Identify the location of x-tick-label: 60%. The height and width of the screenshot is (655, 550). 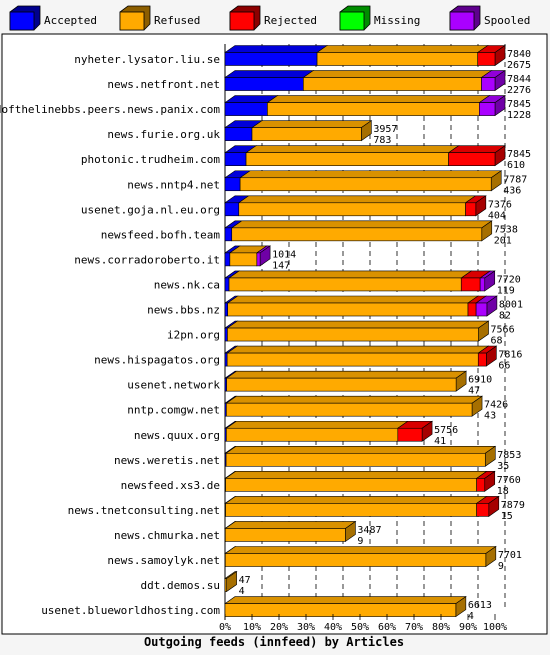
(387, 627).